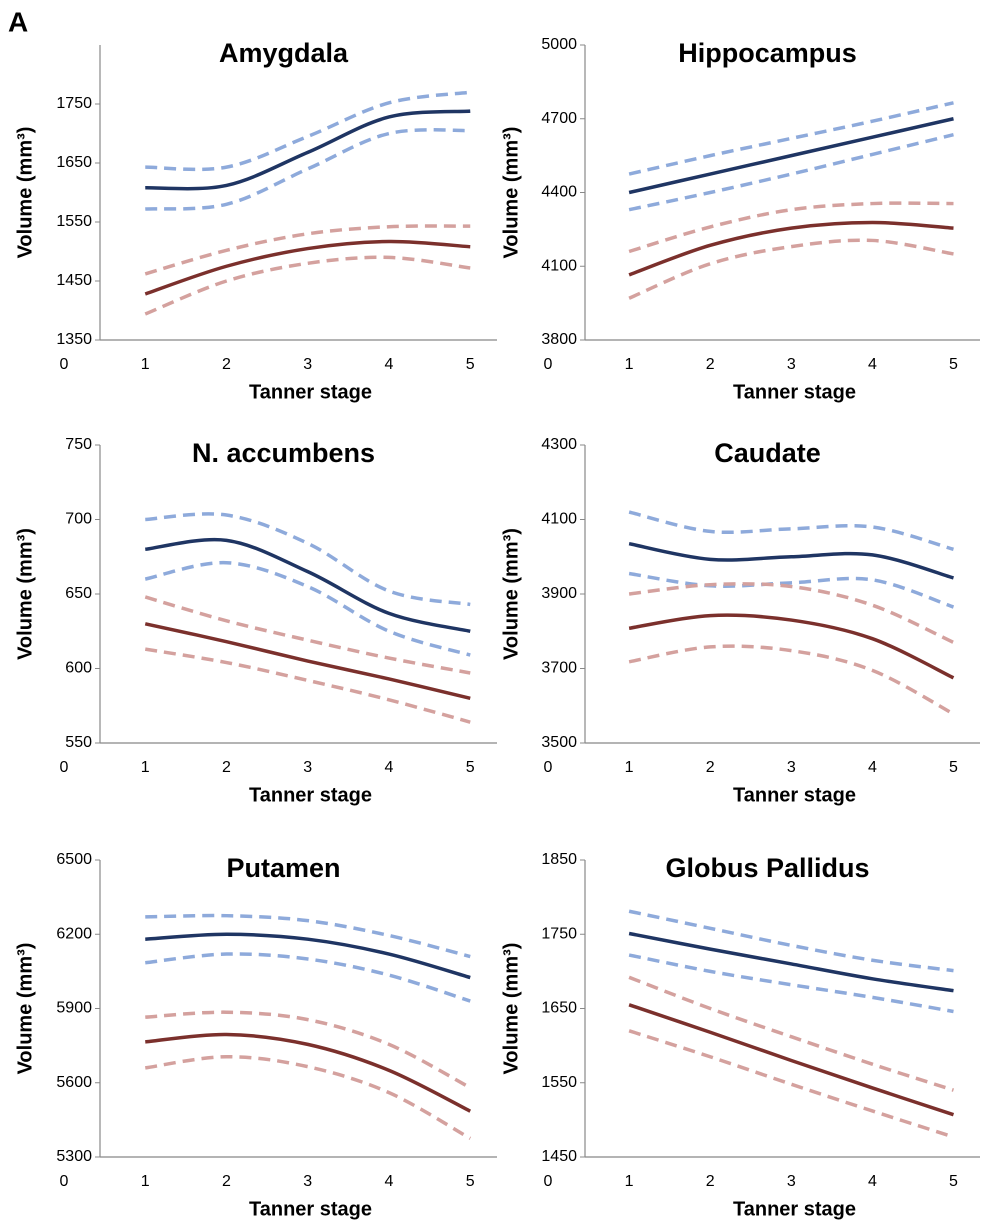 The height and width of the screenshot is (1225, 987). I want to click on y-tick-label: 5600, so click(74, 1082).